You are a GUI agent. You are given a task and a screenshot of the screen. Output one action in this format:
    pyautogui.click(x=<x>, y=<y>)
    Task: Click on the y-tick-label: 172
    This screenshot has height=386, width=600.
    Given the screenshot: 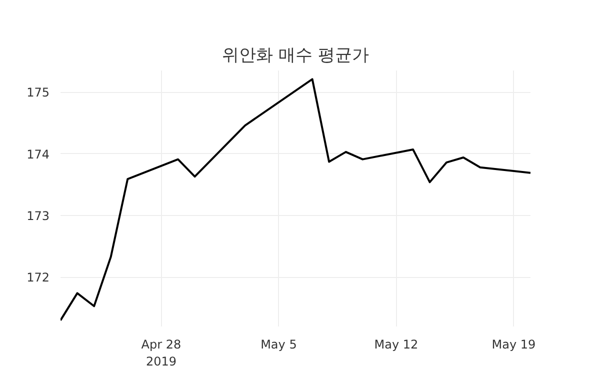 What is the action you would take?
    pyautogui.click(x=38, y=277)
    